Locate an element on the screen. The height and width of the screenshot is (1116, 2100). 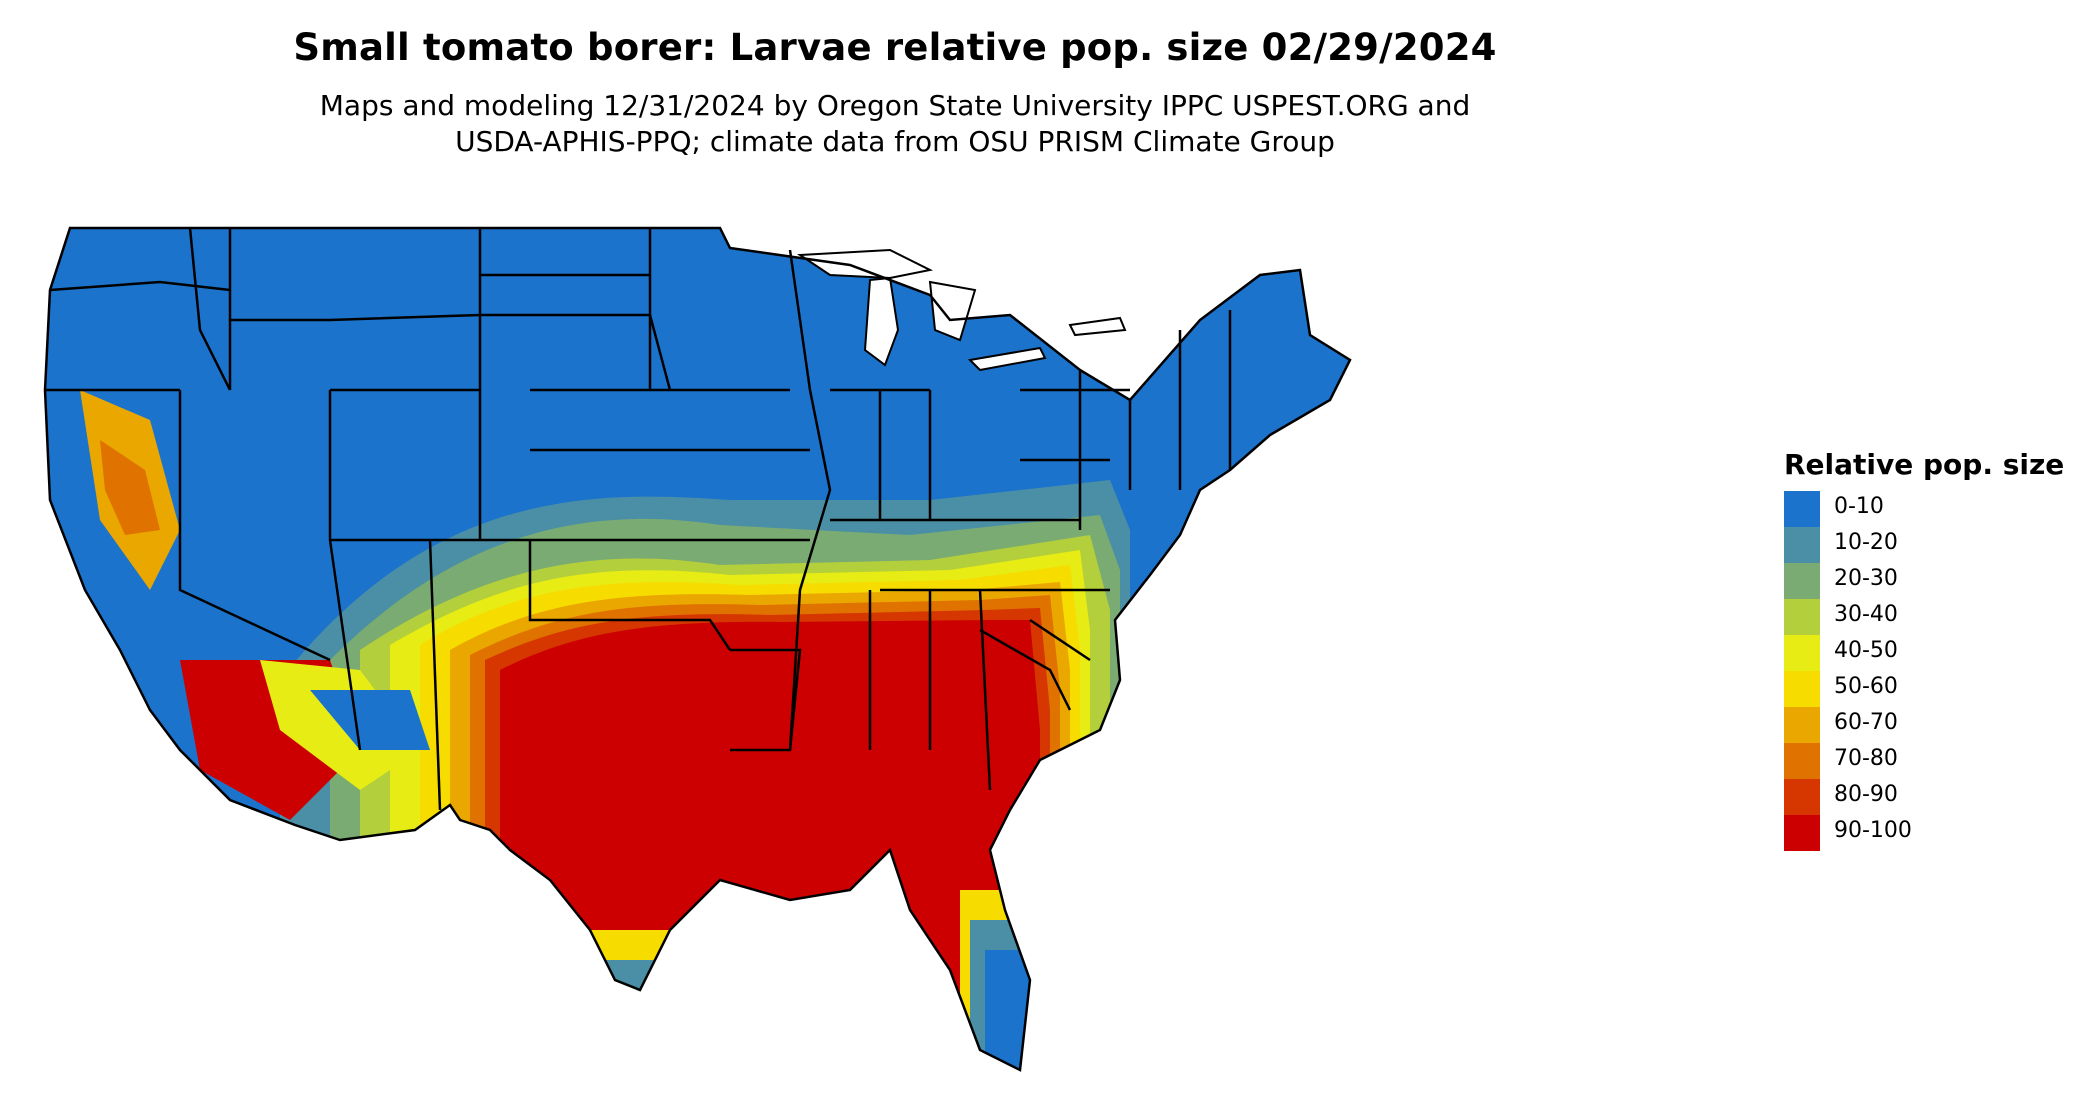
legend-label: 20-30 is located at coordinates (1866, 578).